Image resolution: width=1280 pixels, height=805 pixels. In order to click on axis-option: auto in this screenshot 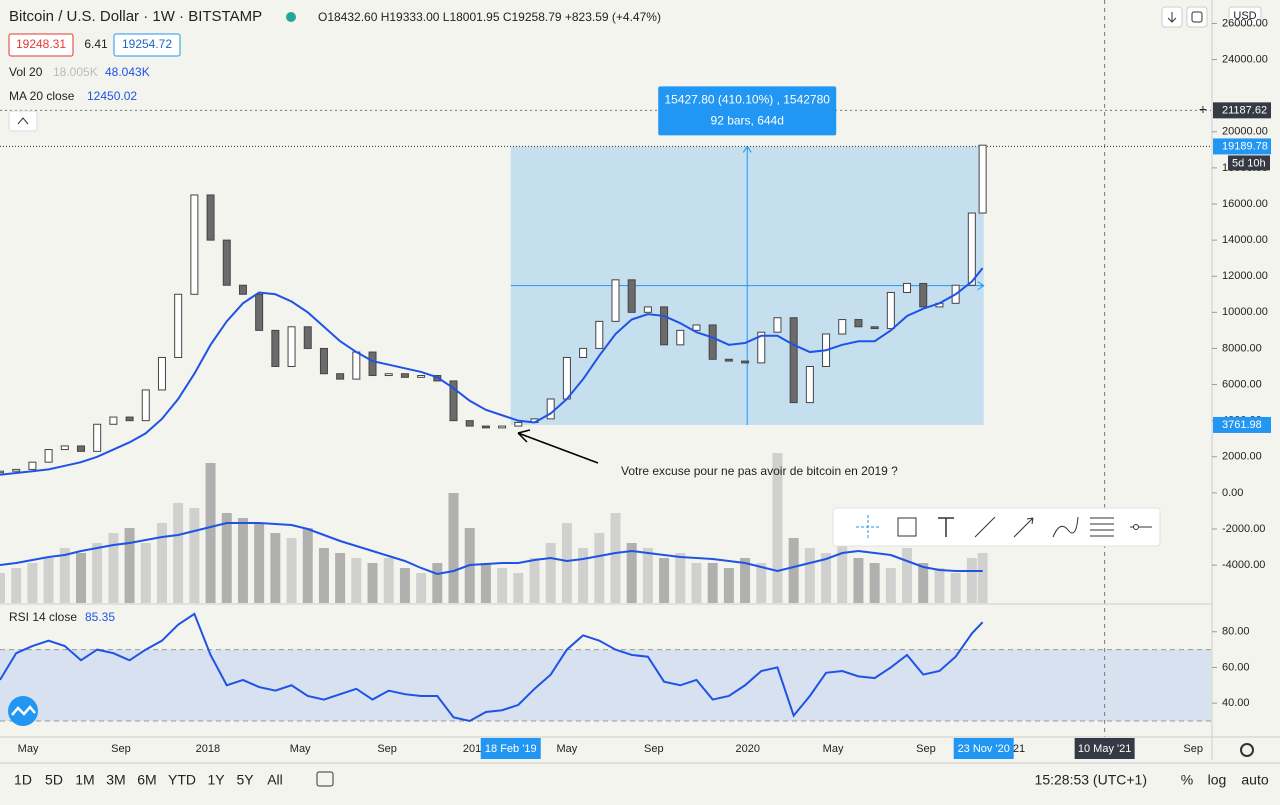, I will do `click(1254, 780)`.